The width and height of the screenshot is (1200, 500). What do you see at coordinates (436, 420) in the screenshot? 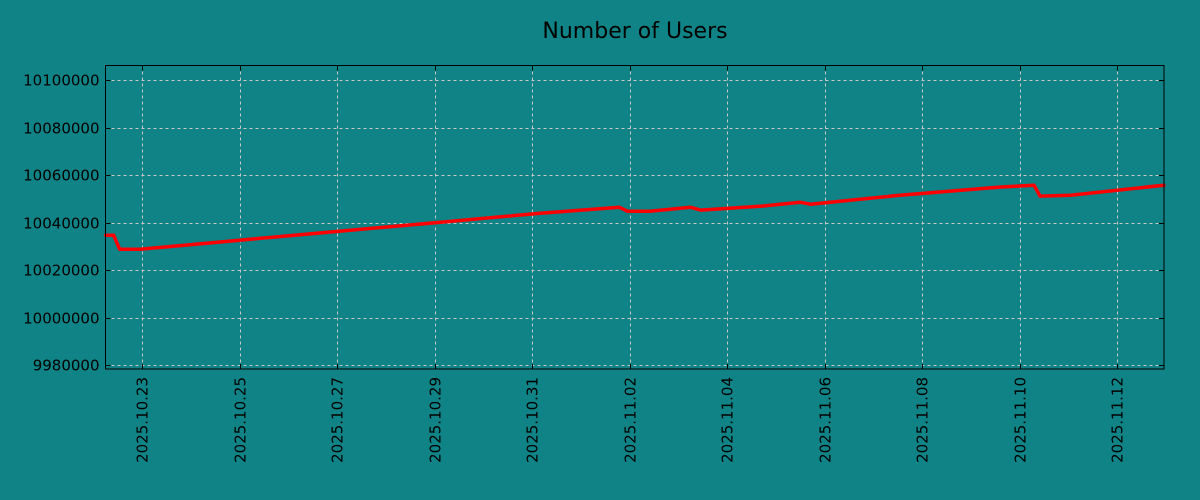
I see `x-tick-label: 2025.10.29` at bounding box center [436, 420].